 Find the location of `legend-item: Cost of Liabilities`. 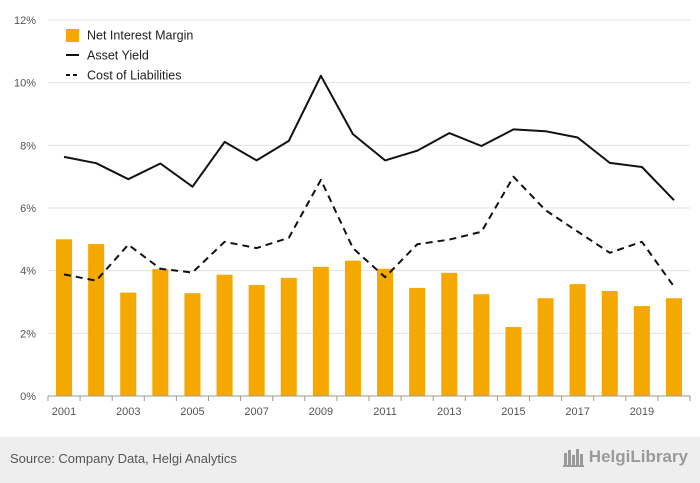

legend-item: Cost of Liabilities is located at coordinates (124, 76).